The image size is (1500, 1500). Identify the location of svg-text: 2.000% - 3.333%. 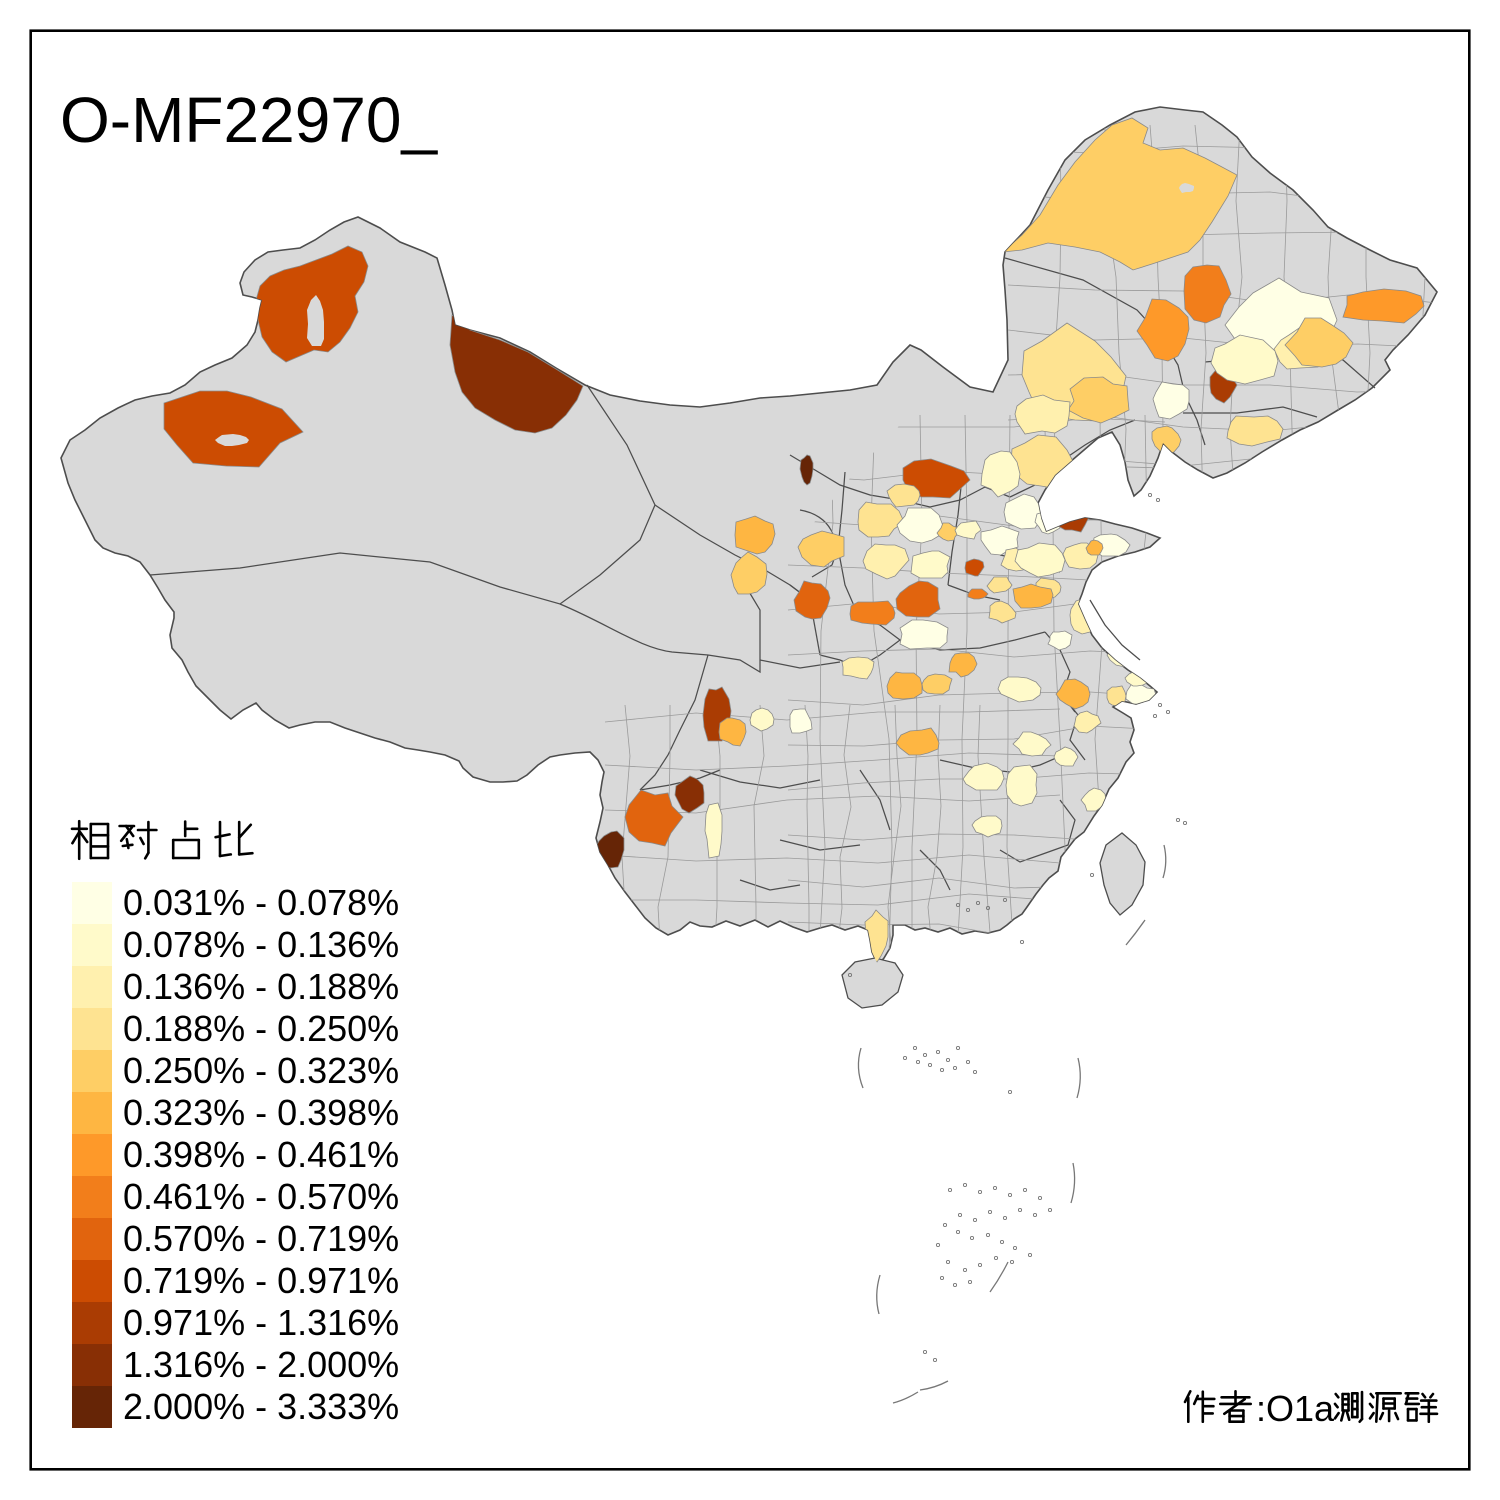
(261, 1406).